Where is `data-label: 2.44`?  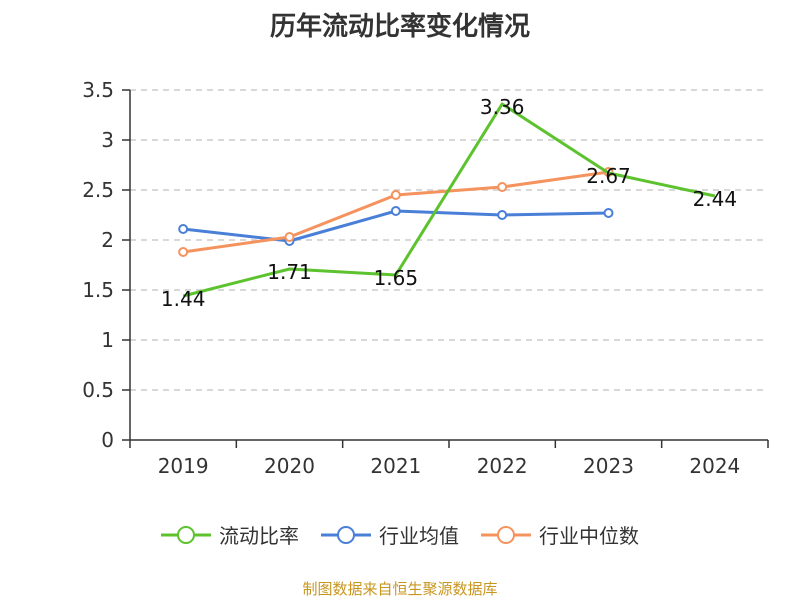 data-label: 2.44 is located at coordinates (715, 199).